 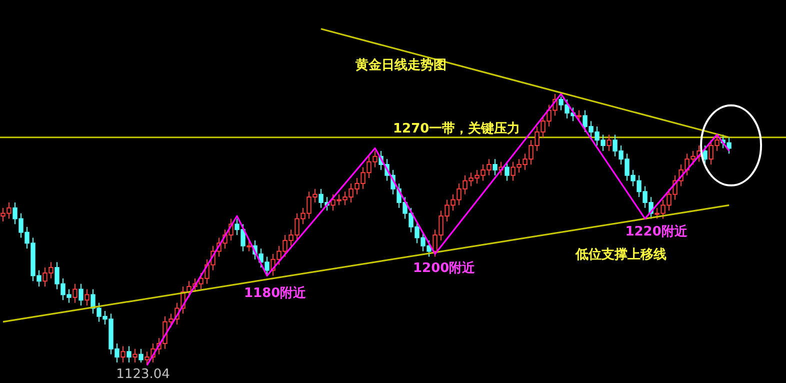 I want to click on annotation: 低位支撑上移线, so click(x=620, y=255).